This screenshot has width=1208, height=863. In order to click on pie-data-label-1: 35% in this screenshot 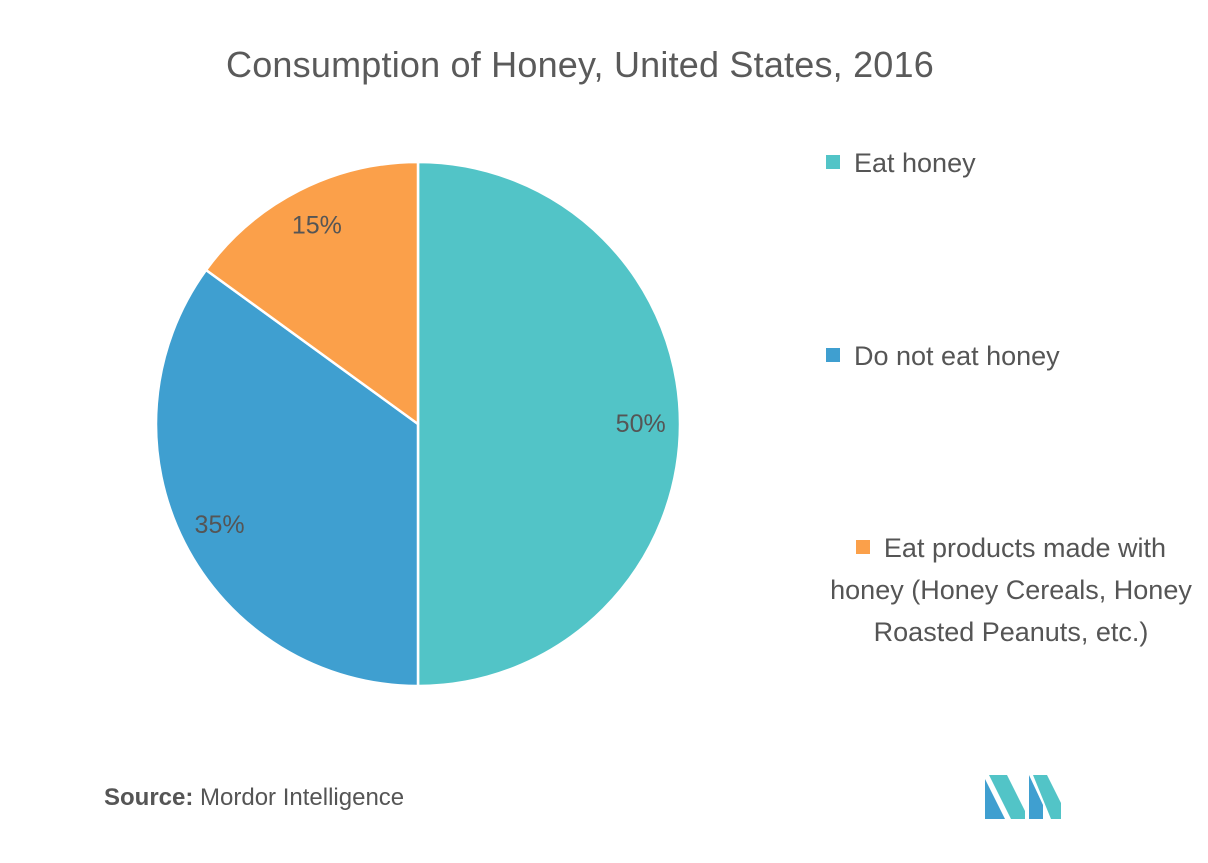, I will do `click(220, 525)`.